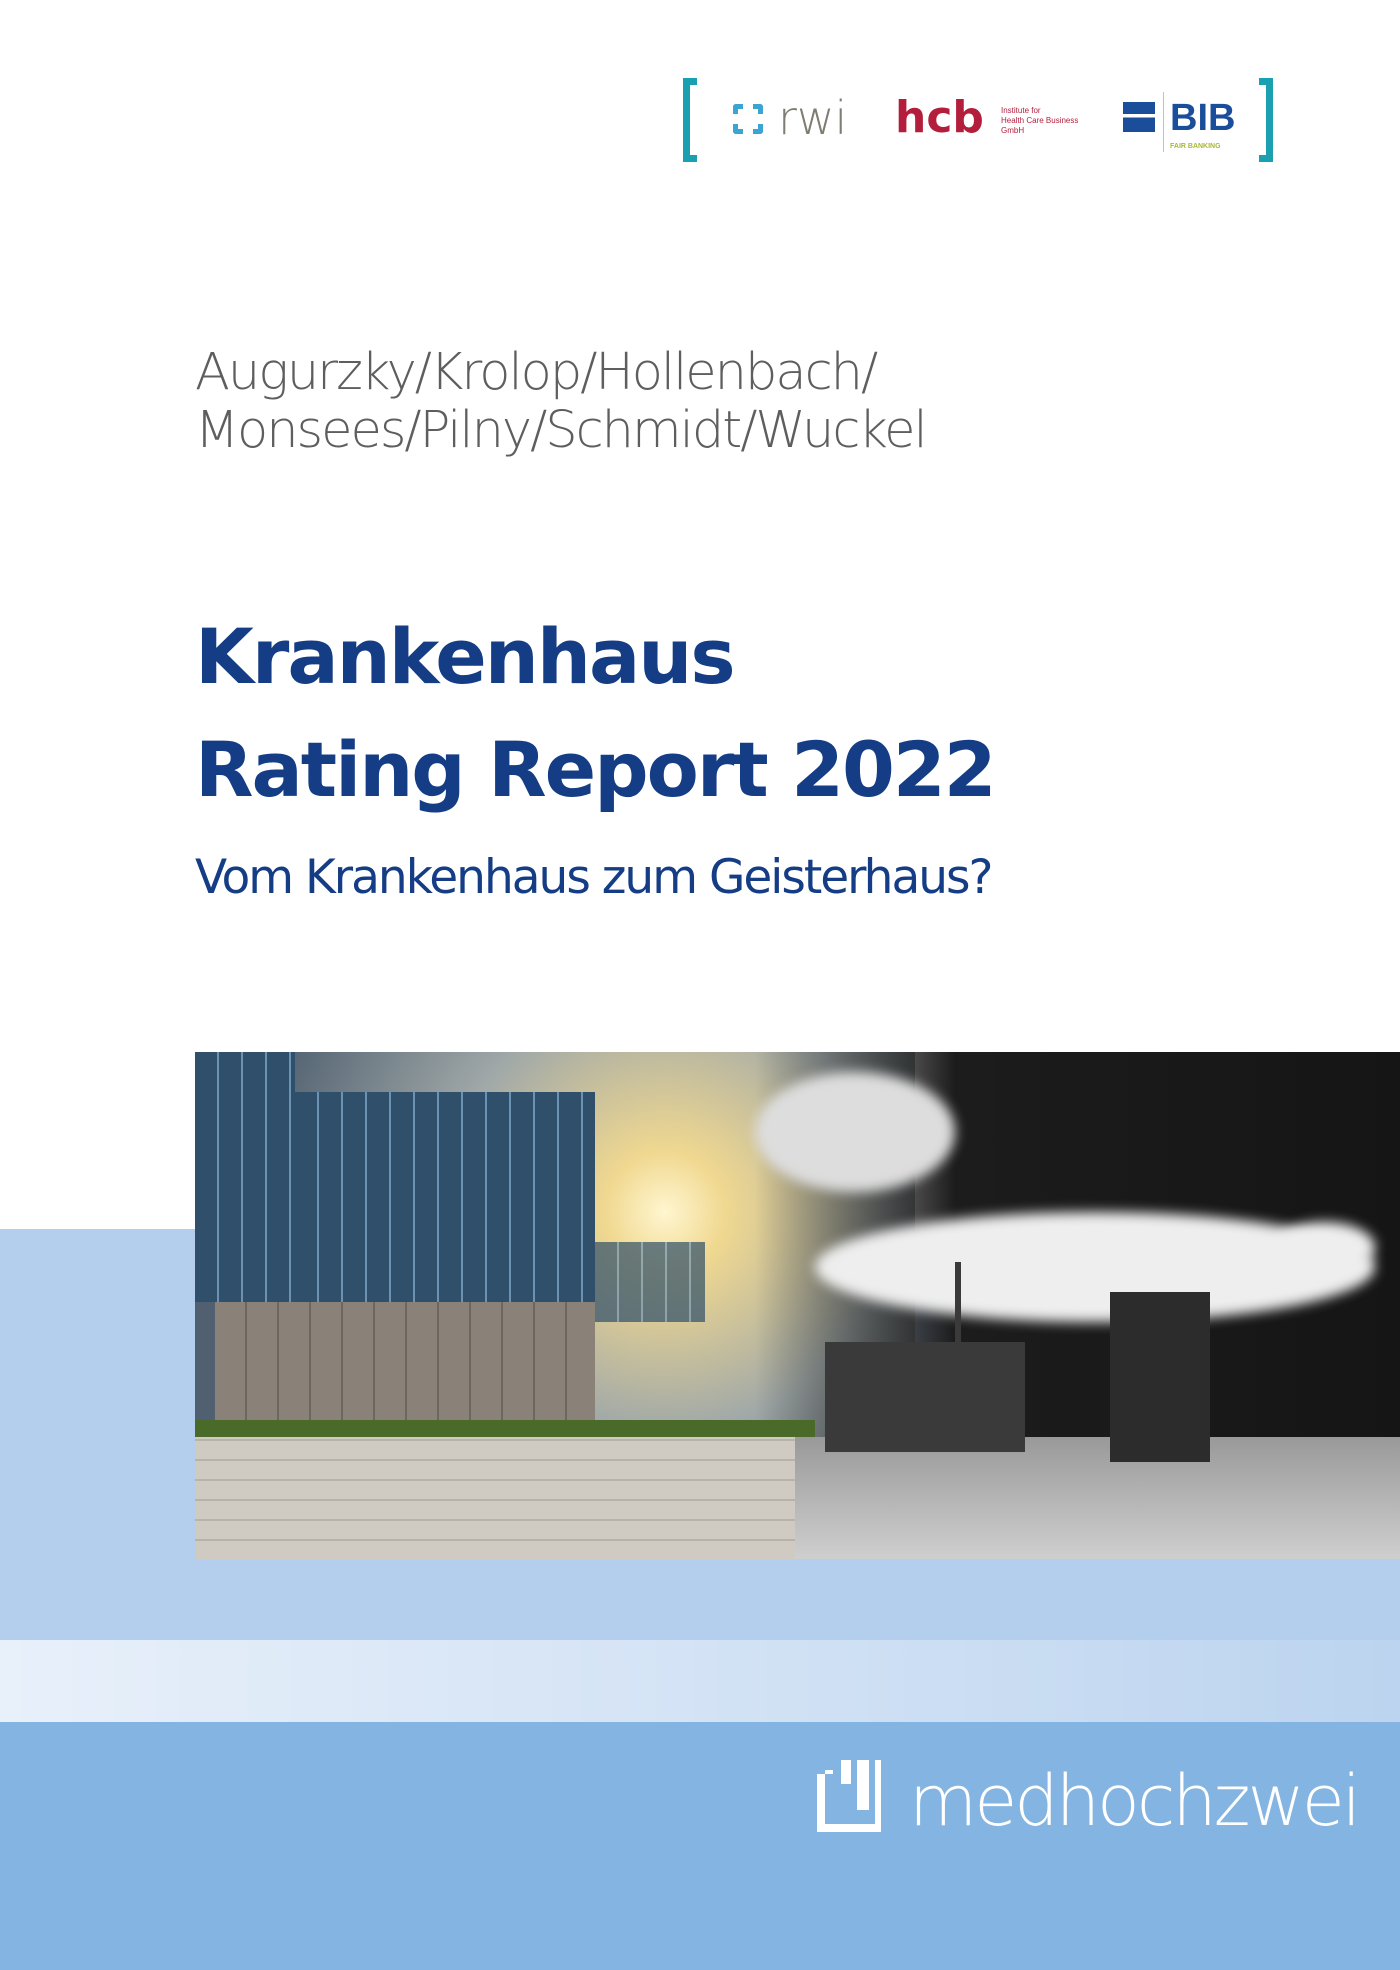 The width and height of the screenshot is (1400, 1970). I want to click on hcb-sub-line: Institute for, so click(1021, 110).